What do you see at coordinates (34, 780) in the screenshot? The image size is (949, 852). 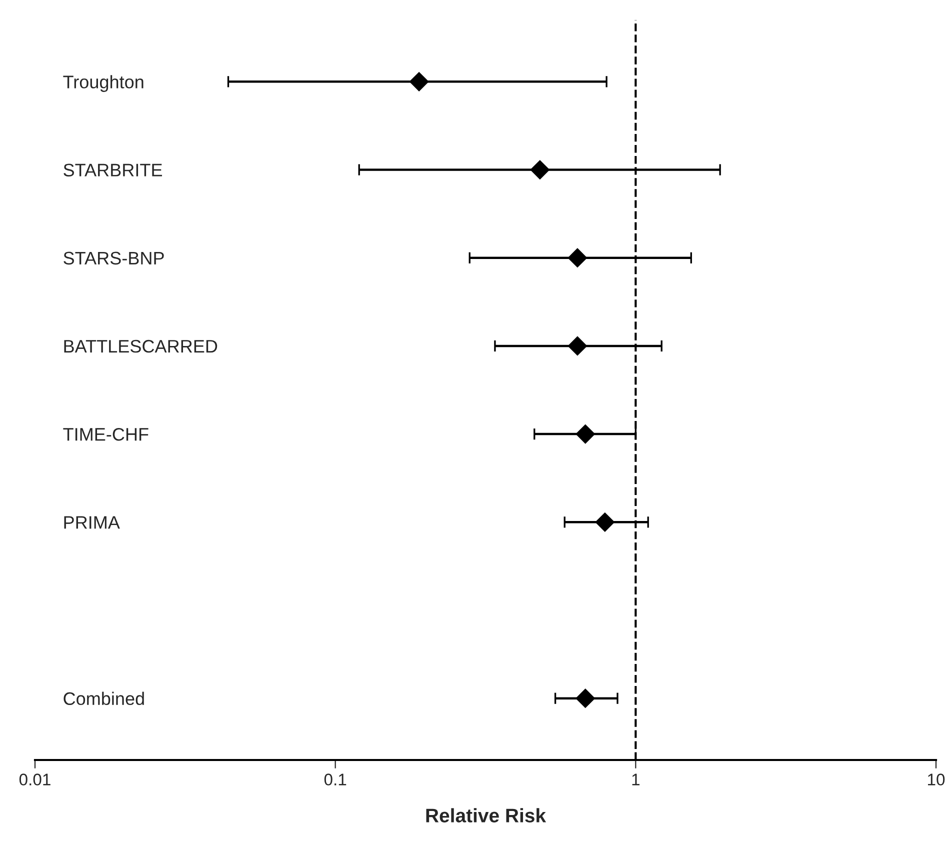 I see `x-tick-label: 0.01` at bounding box center [34, 780].